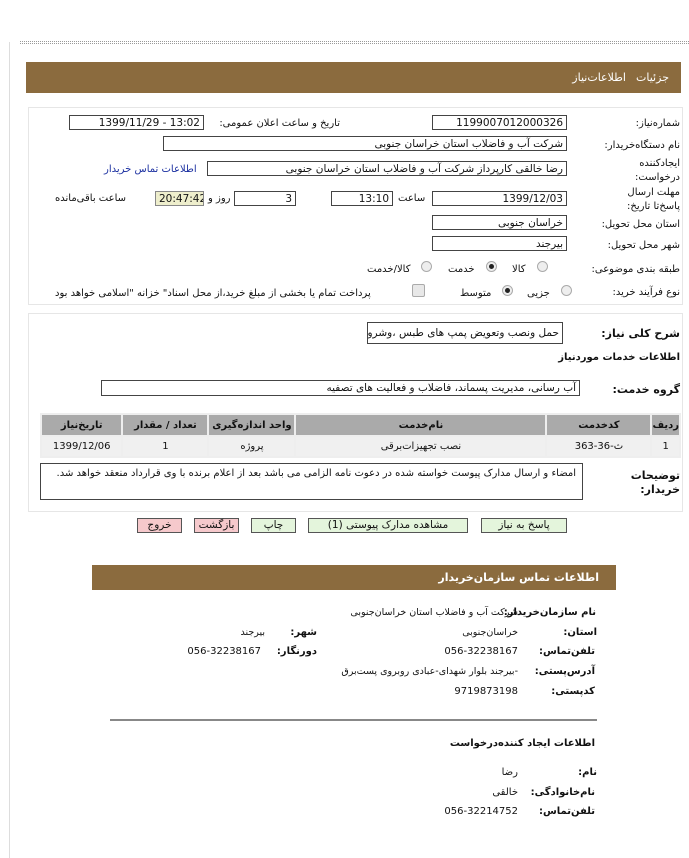 The height and width of the screenshot is (858, 689). What do you see at coordinates (507, 290) in the screenshot?
I see `process-radio-medium` at bounding box center [507, 290].